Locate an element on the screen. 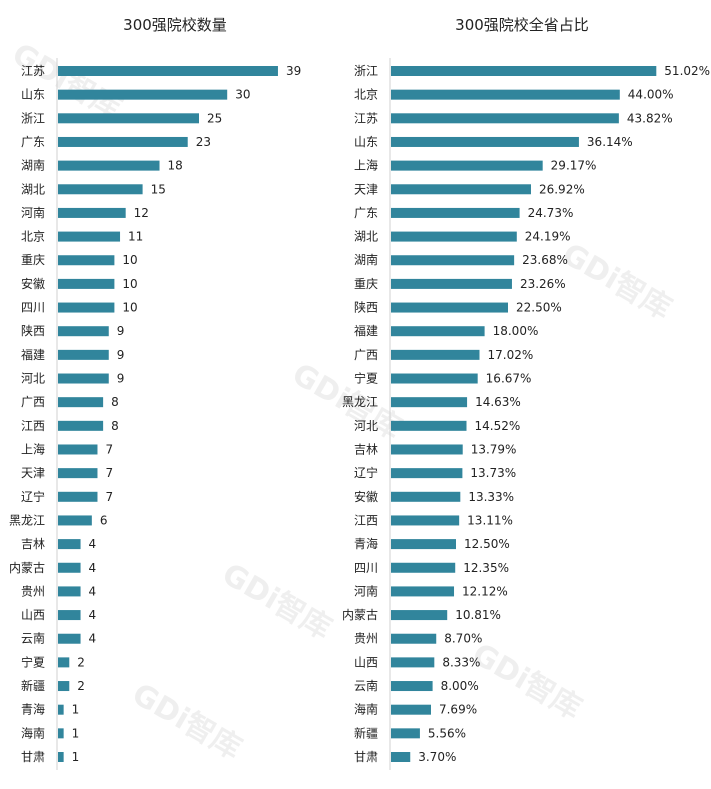 The width and height of the screenshot is (711, 789). category-label: 云南 is located at coordinates (33, 638).